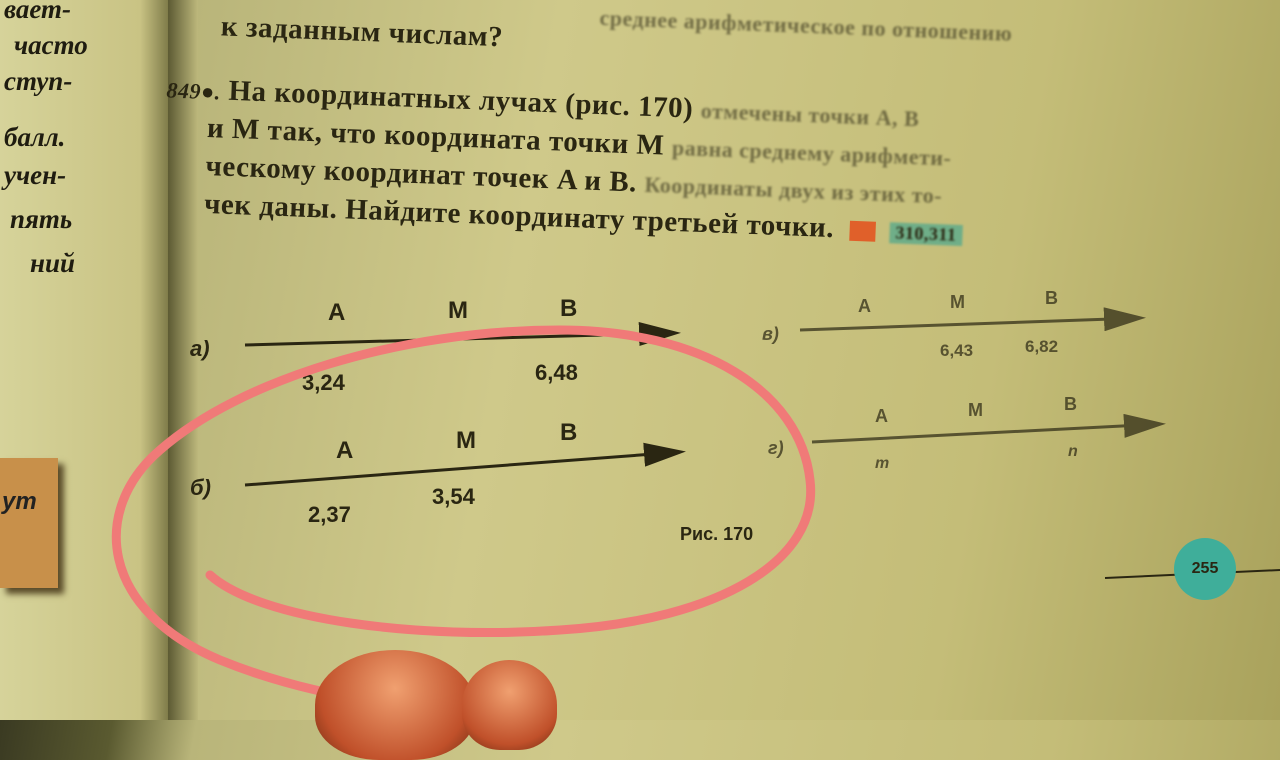  What do you see at coordinates (329, 514) in the screenshot?
I see `value-b-A: 2,37` at bounding box center [329, 514].